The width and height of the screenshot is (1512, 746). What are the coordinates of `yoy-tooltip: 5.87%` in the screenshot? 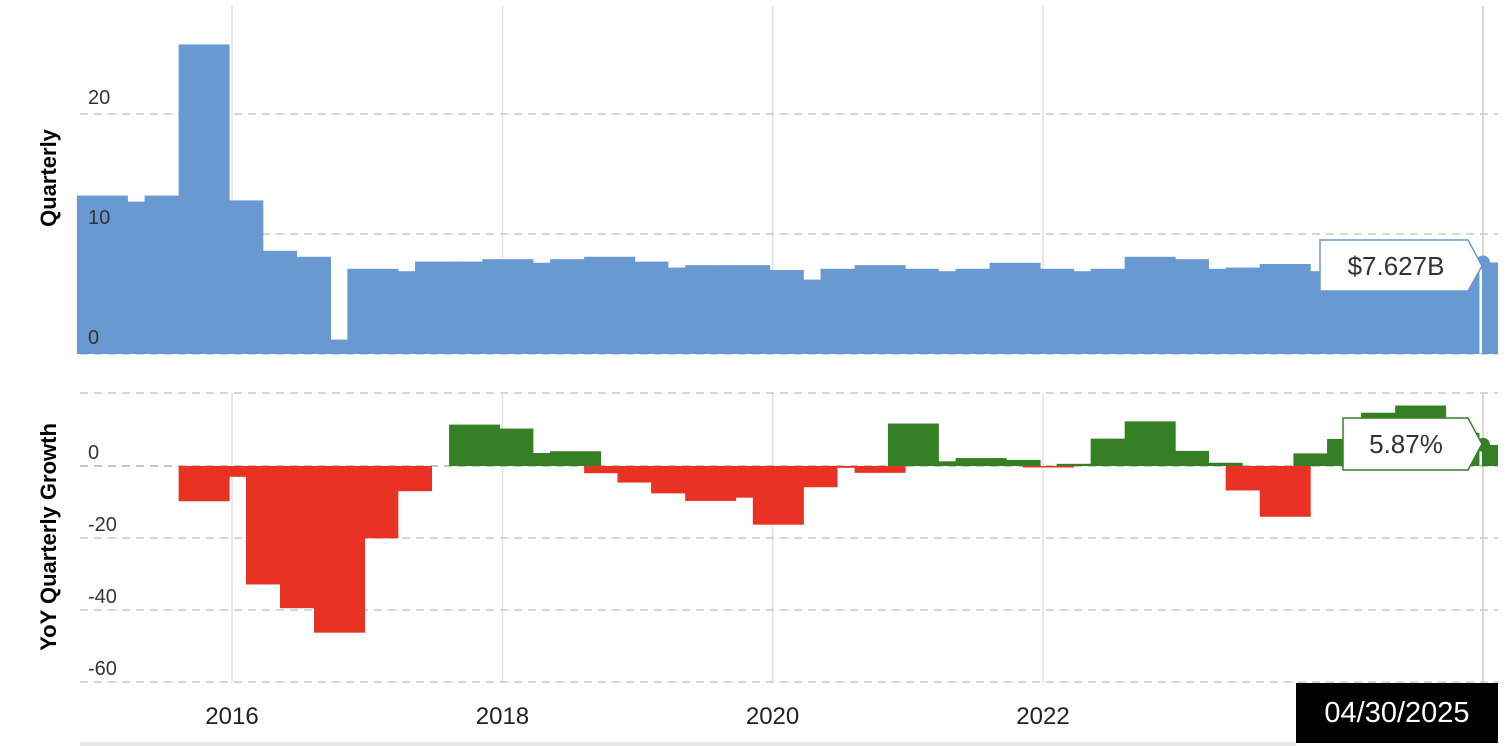 It's located at (1412, 444).